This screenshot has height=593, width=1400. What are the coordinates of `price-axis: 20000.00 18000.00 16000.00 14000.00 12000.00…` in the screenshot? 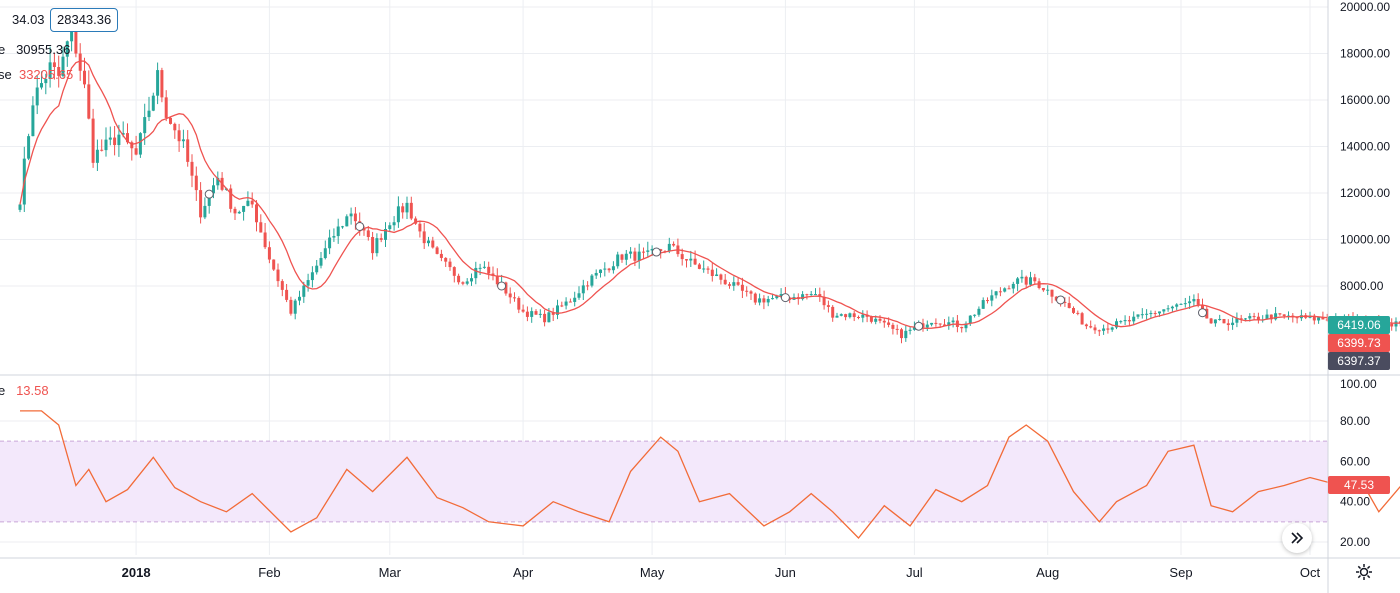 It's located at (1365, 146).